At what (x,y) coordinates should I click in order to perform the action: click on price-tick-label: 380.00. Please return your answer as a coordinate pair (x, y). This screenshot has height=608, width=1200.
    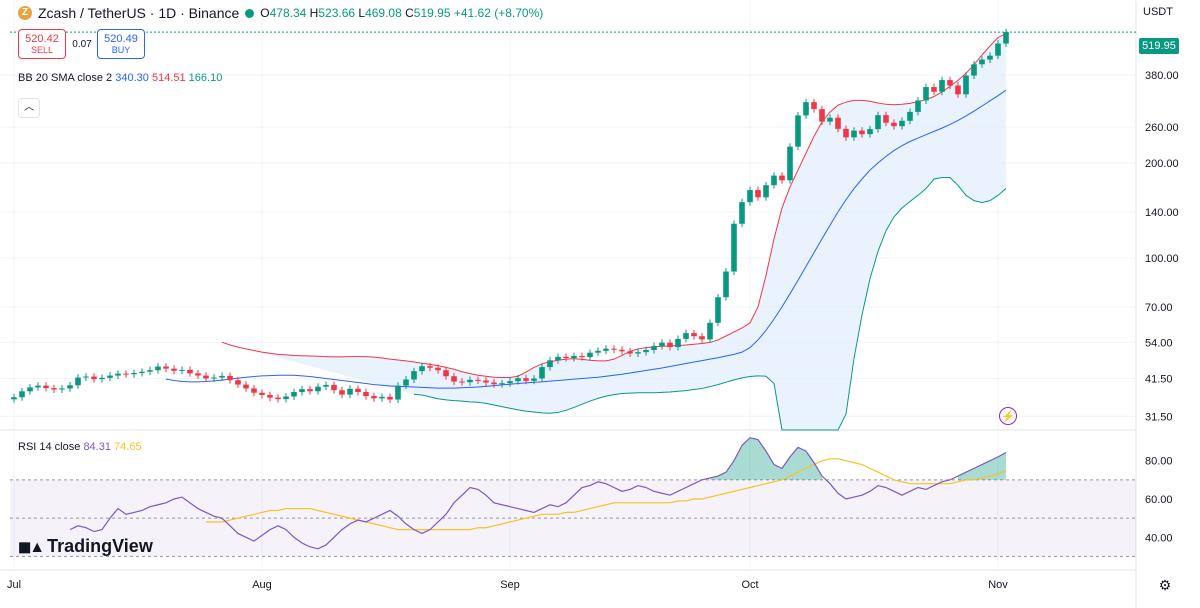
    Looking at the image, I should click on (1162, 76).